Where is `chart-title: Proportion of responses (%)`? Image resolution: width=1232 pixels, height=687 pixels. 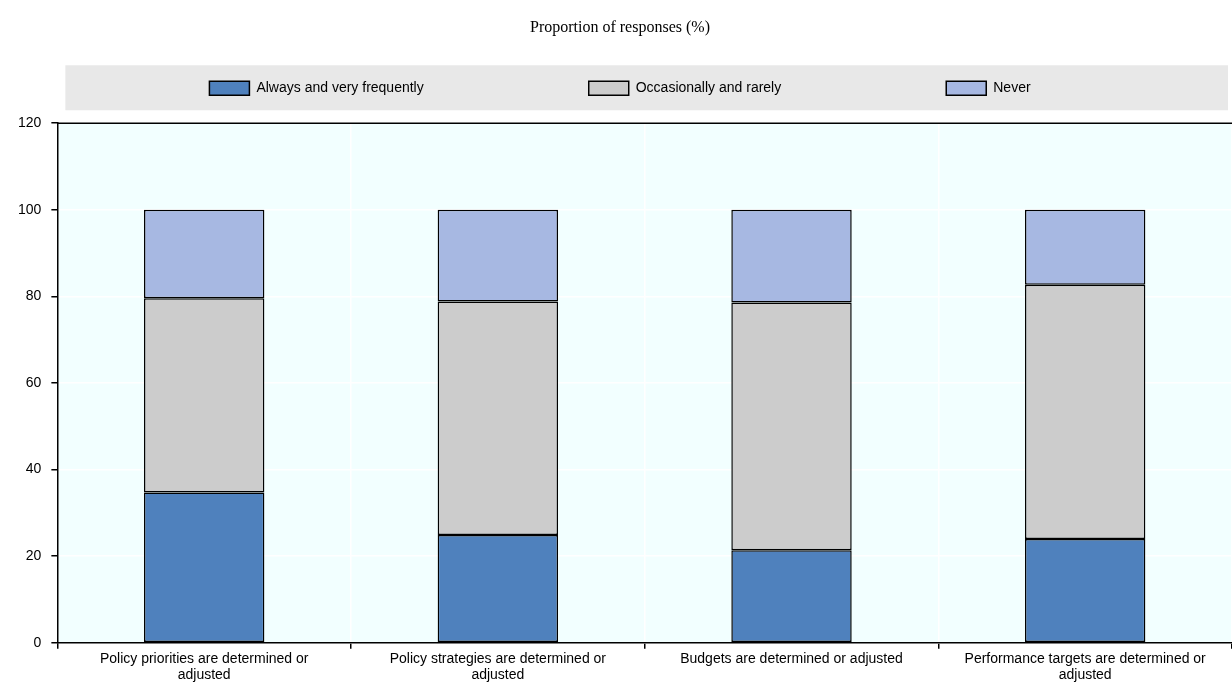 chart-title: Proportion of responses (%) is located at coordinates (620, 26).